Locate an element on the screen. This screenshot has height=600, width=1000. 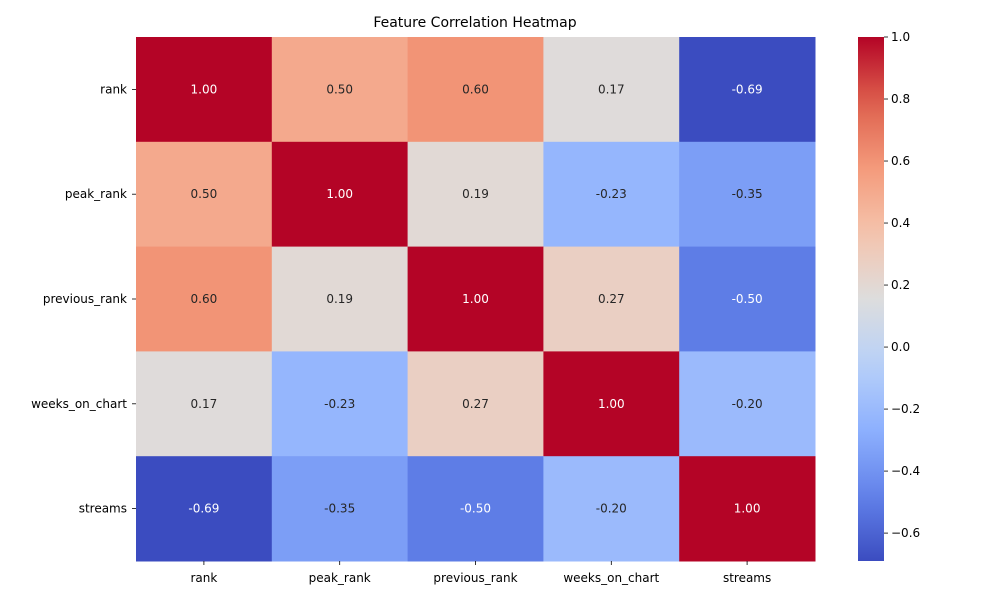
colorbar-tick-label: 1.0 is located at coordinates (900, 37).